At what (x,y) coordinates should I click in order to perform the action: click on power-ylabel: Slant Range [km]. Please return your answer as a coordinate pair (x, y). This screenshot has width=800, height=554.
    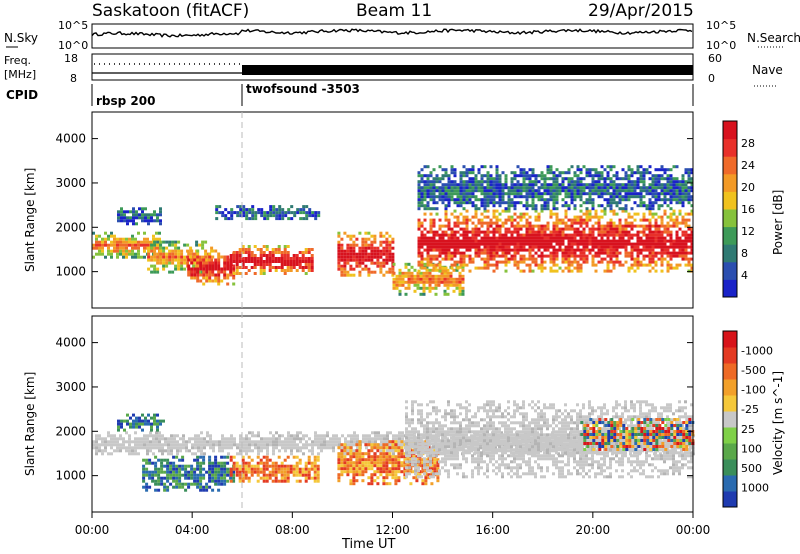
    Looking at the image, I should click on (30, 220).